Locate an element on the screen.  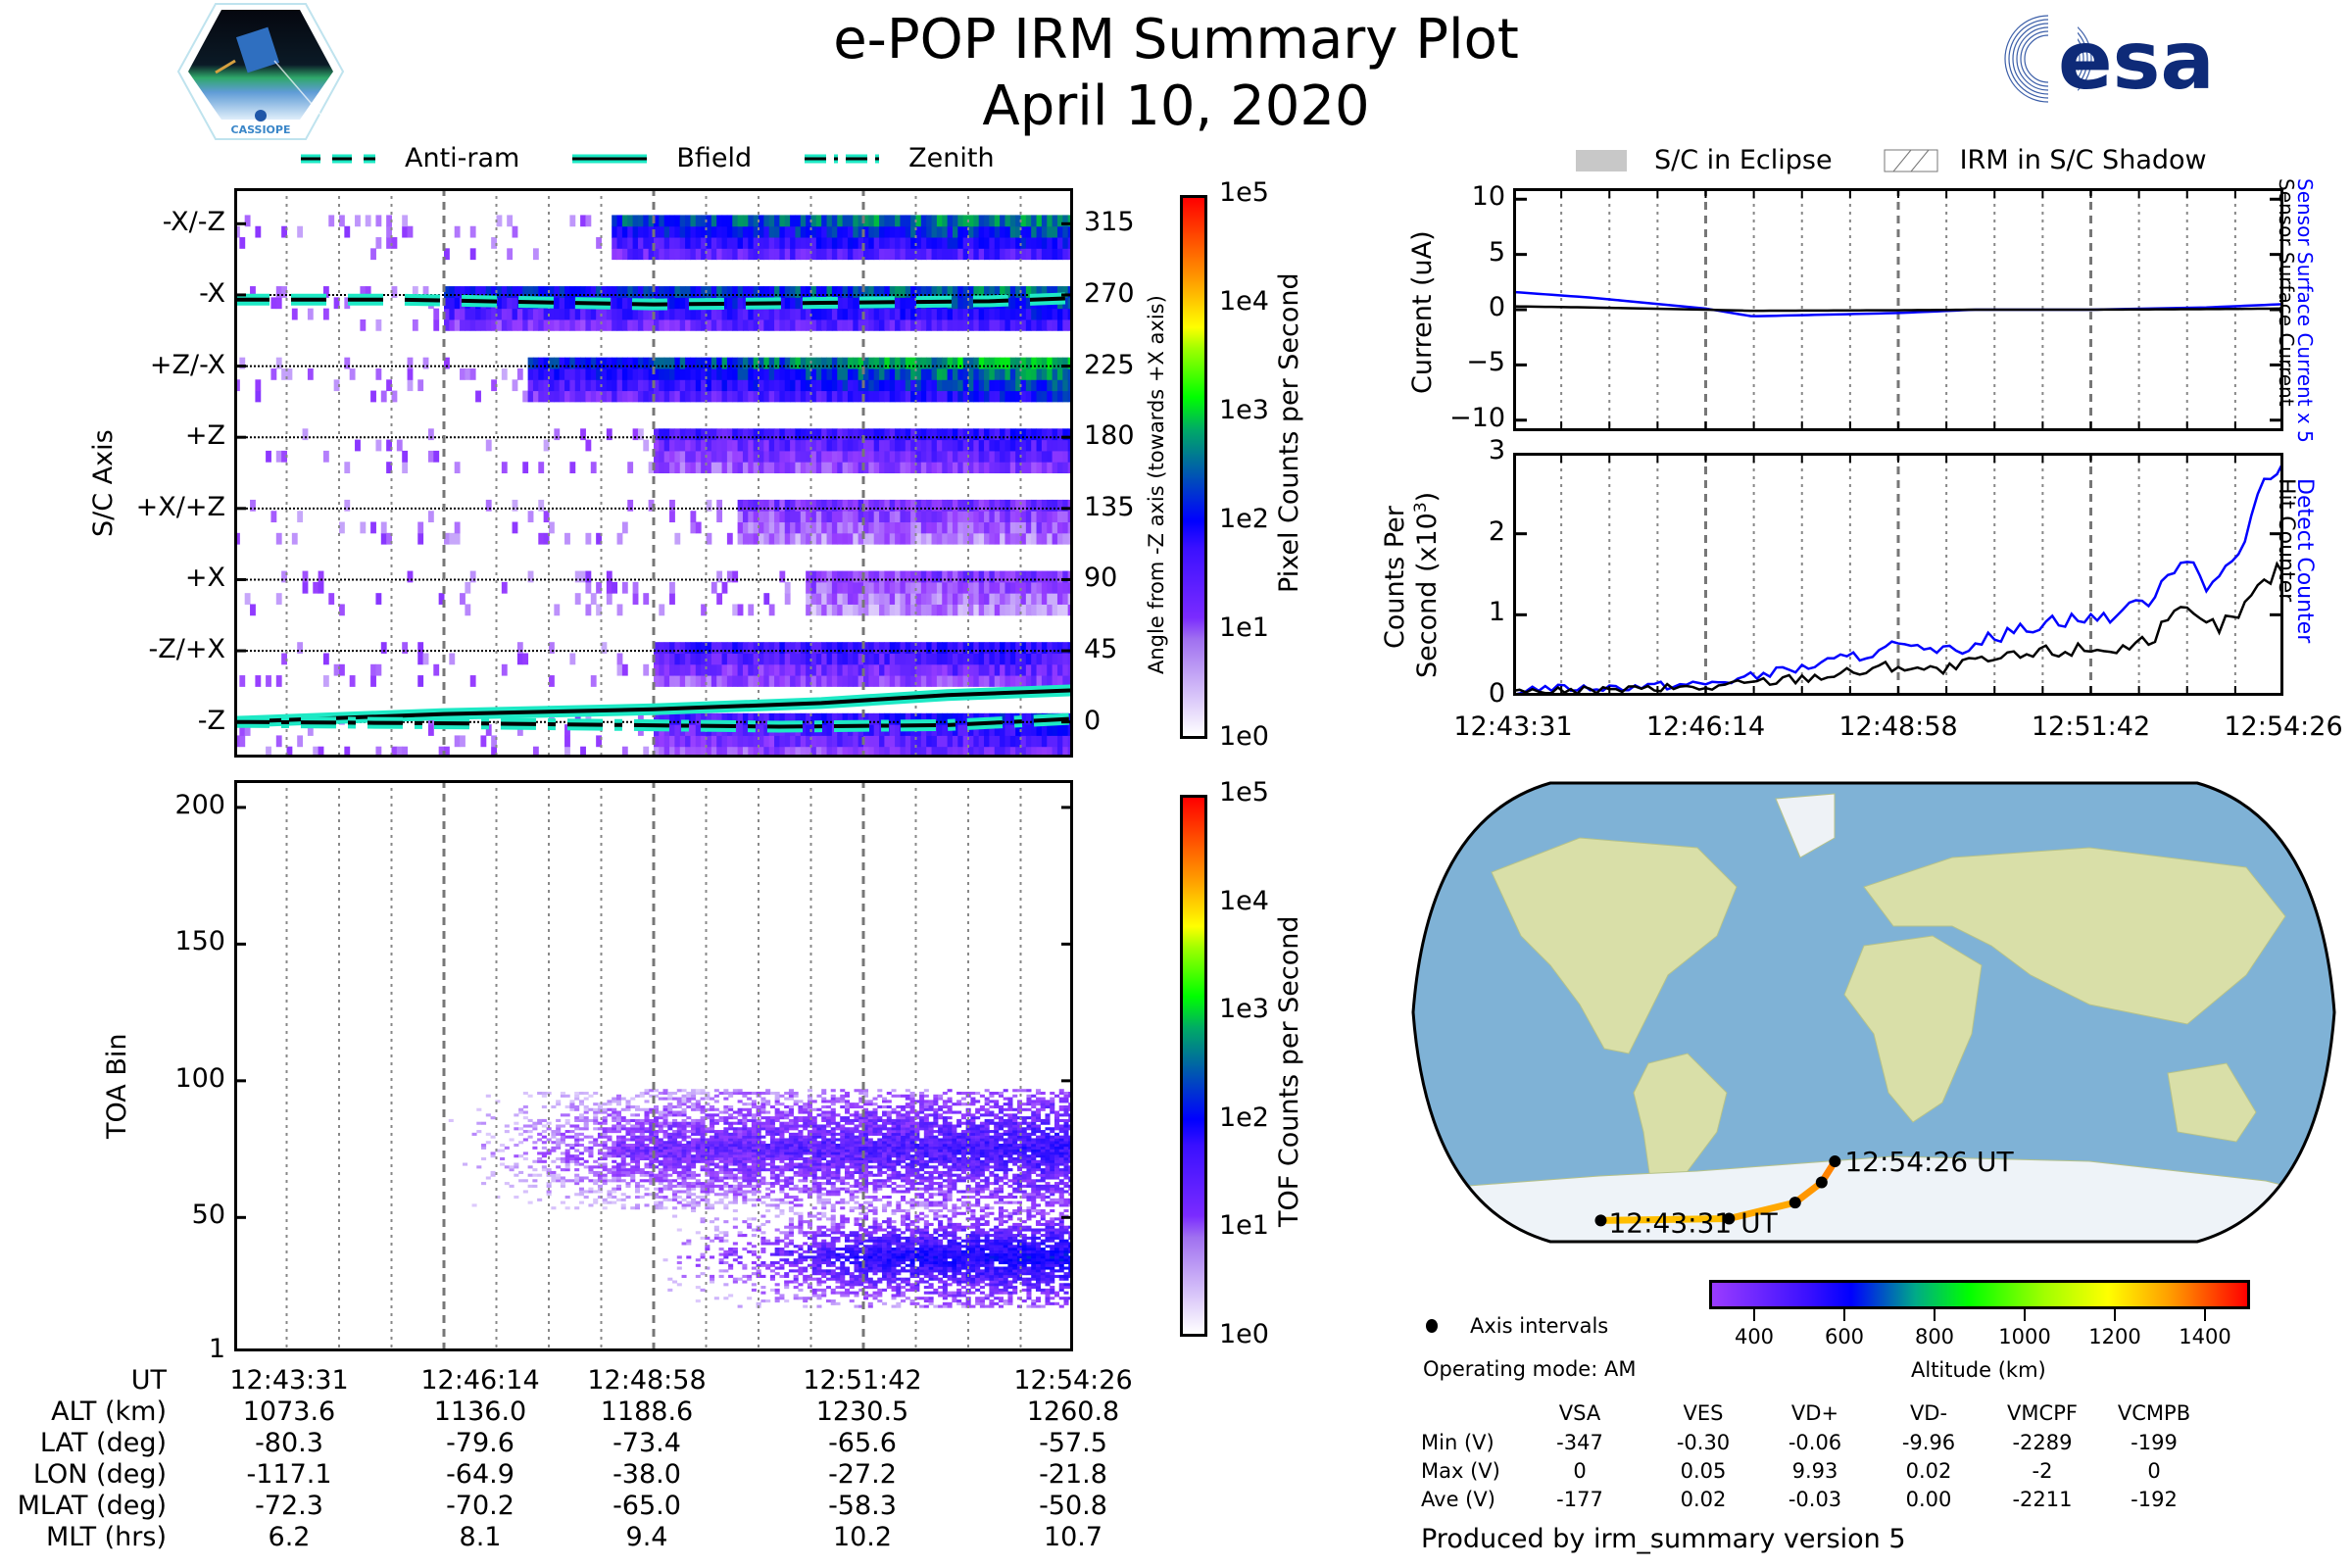
colorbar-tick-label: 1e4 is located at coordinates (1244, 301).